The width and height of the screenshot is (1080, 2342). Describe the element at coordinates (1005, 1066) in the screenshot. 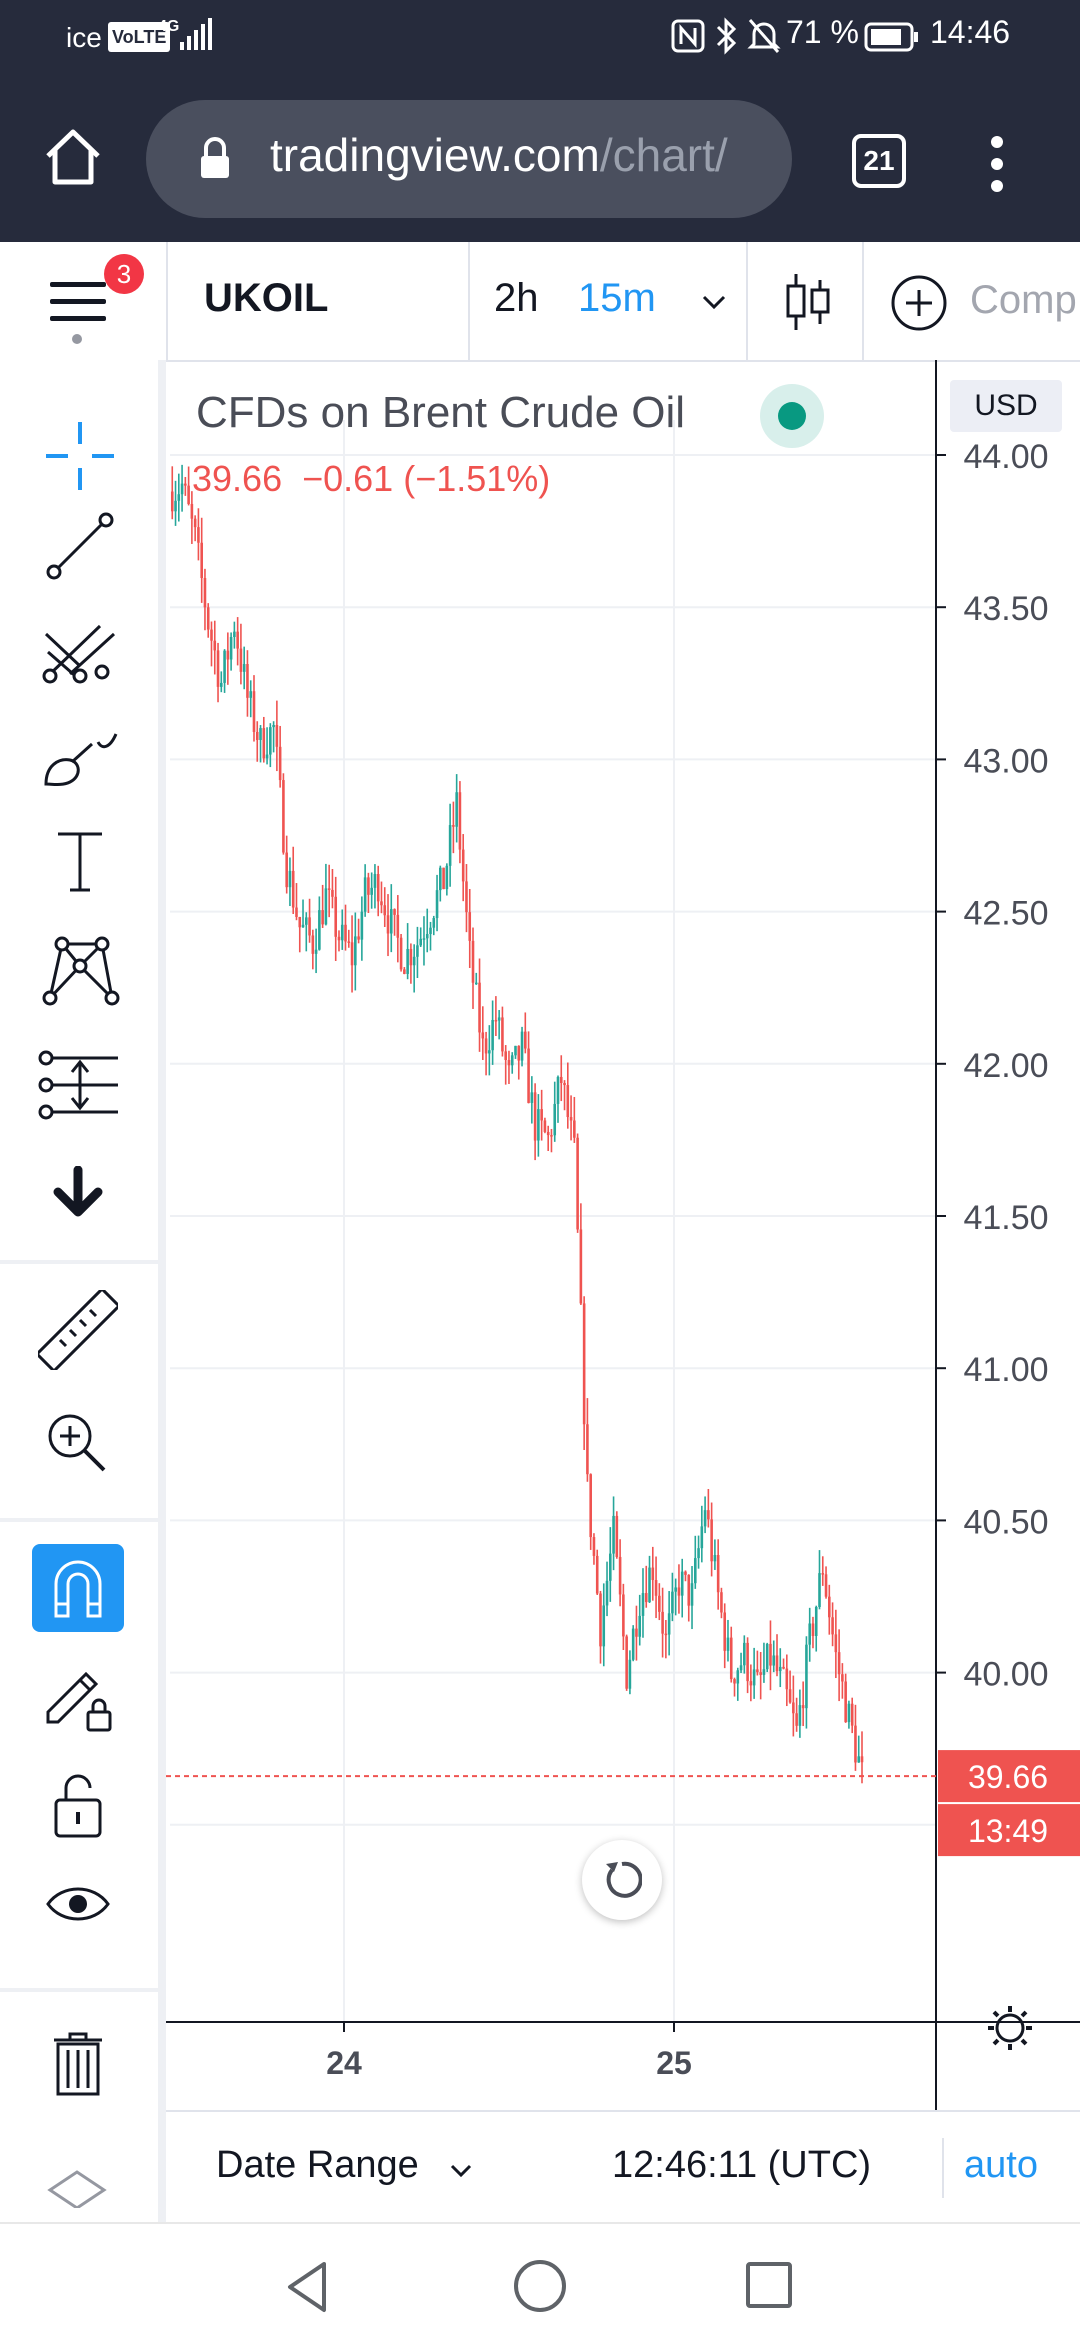

I see `price-tick-label: 42.00` at that location.